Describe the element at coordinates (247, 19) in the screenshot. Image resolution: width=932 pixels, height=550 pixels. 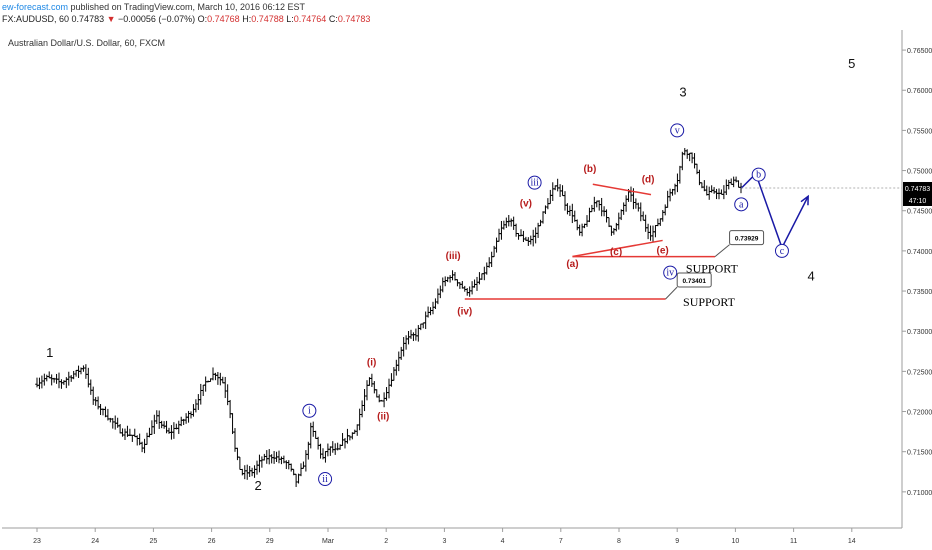
I see `high-label: H:` at that location.